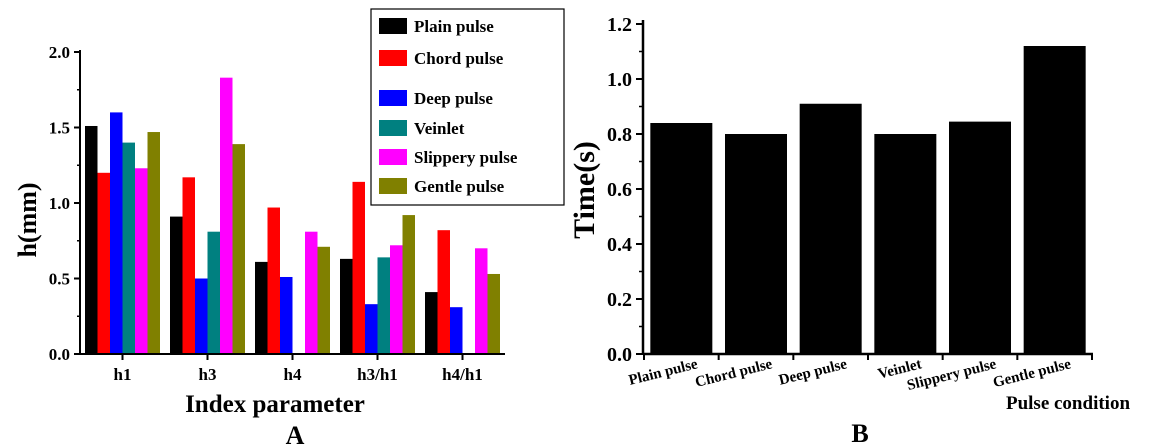  What do you see at coordinates (619, 300) in the screenshot?
I see `y-tick-label: 0.2` at bounding box center [619, 300].